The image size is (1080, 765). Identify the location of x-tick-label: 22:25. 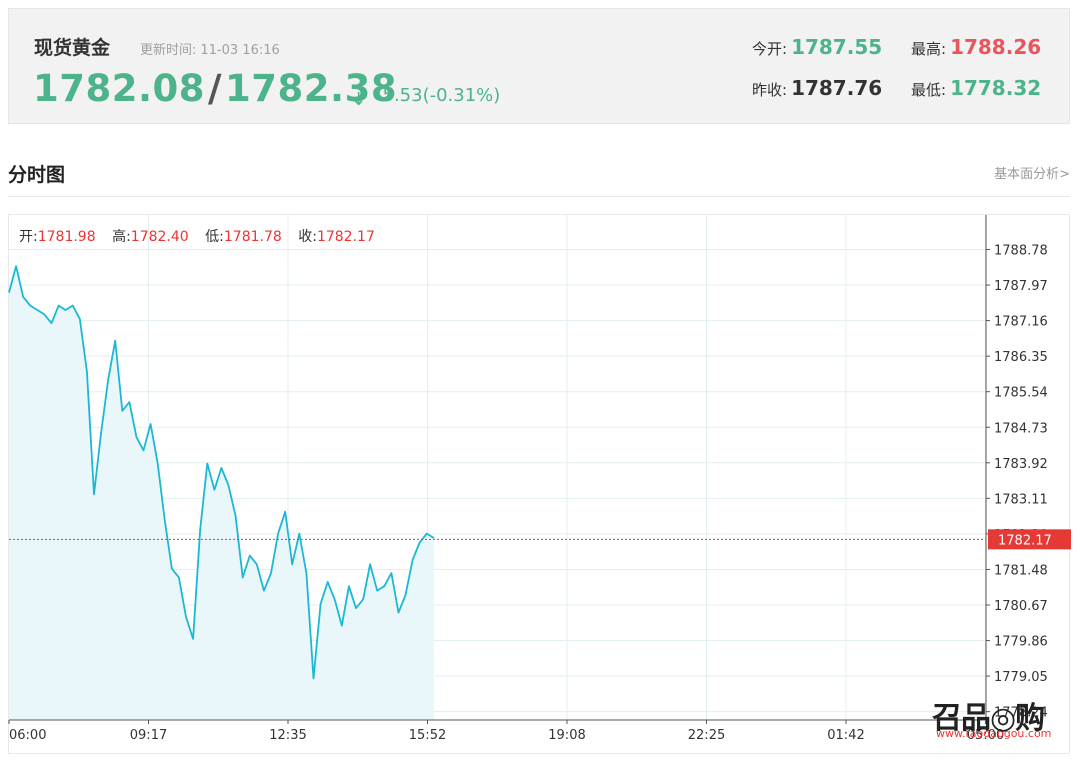
(706, 735).